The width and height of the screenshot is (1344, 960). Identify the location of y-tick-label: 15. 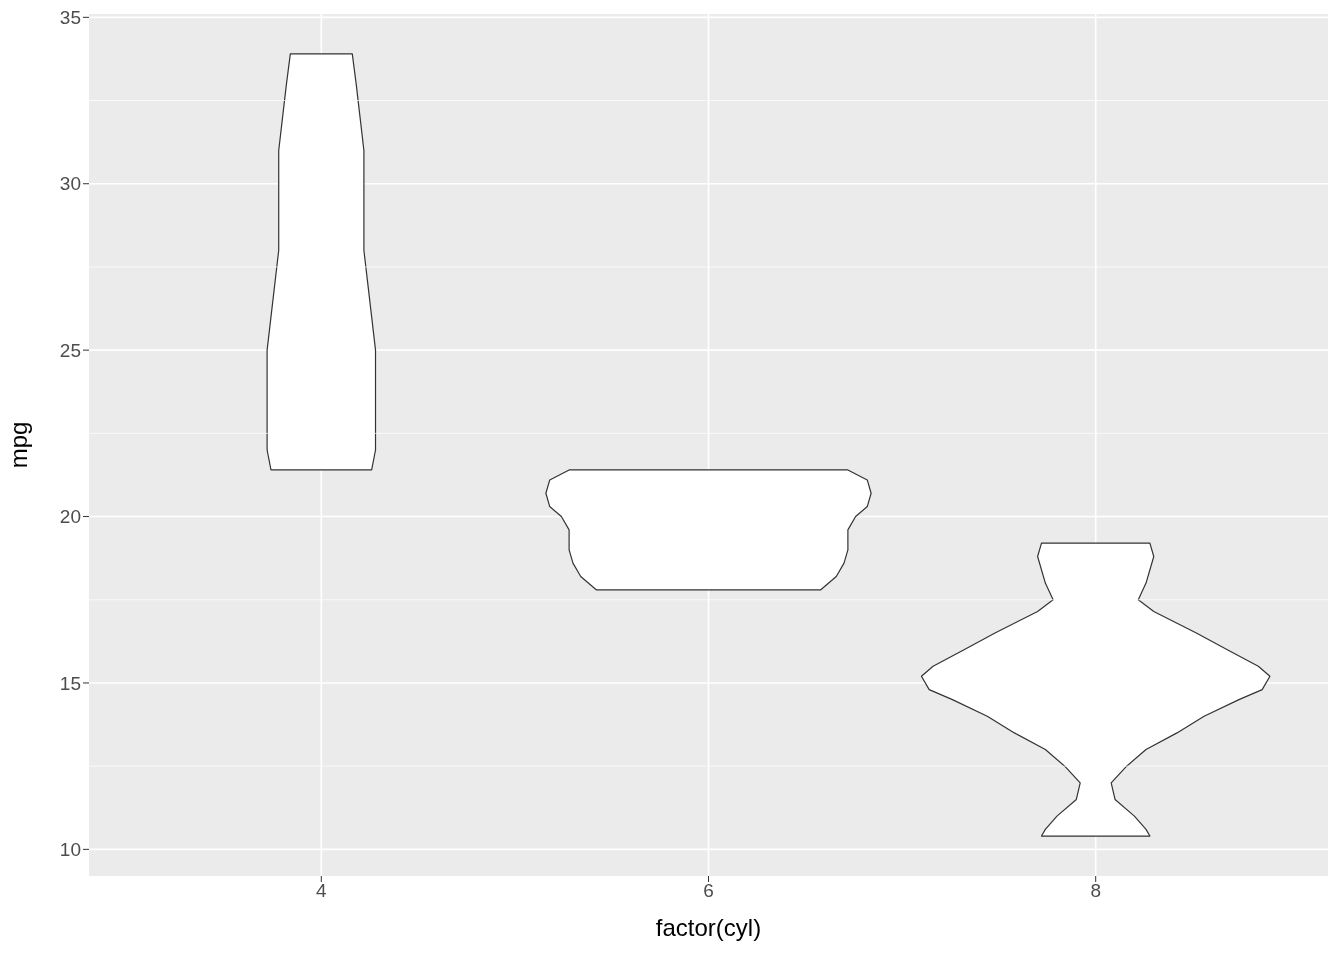
(70, 683).